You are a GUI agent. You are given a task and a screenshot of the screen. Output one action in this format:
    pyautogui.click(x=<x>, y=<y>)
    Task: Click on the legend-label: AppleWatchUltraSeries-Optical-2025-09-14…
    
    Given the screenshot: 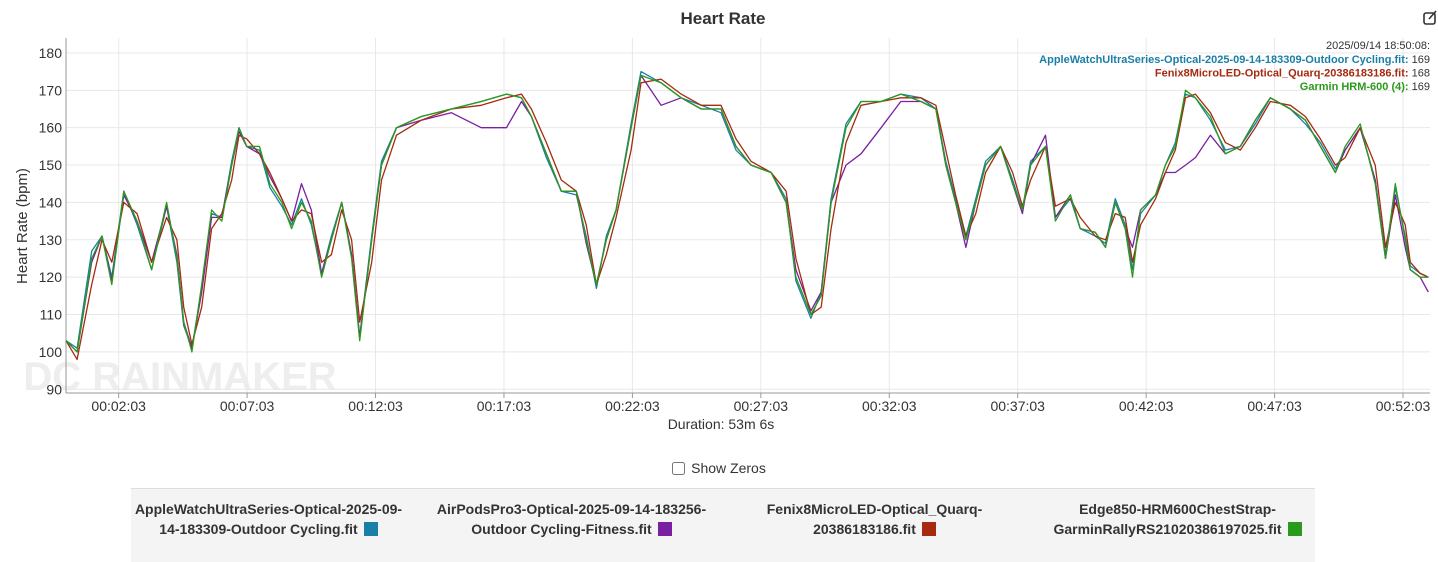 What is the action you would take?
    pyautogui.click(x=268, y=519)
    